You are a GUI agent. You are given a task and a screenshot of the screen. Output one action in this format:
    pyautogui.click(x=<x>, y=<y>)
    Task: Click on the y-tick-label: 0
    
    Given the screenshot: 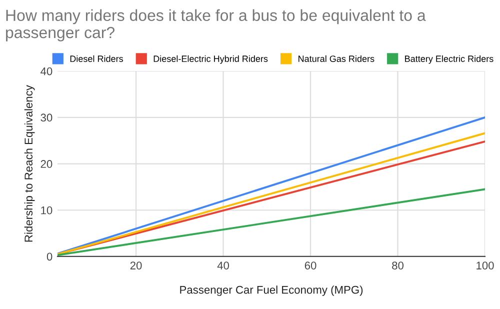 What is the action you would take?
    pyautogui.click(x=49, y=256)
    